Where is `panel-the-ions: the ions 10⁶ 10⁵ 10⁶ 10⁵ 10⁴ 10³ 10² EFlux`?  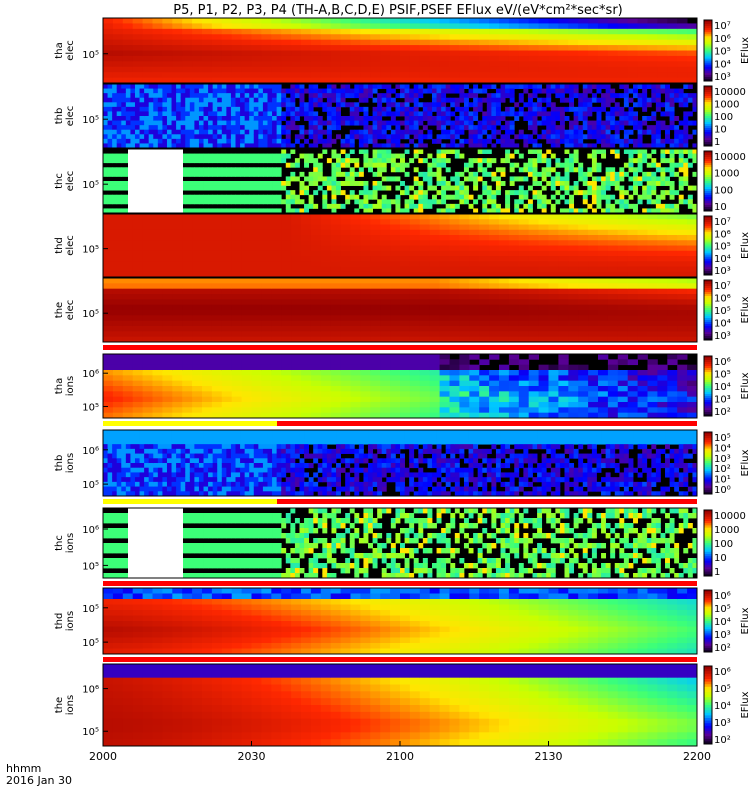
panel-the-ions: the ions 10⁶ 10⁵ 10⁶ 10⁵ 10⁴ 10³ 10² EFlux is located at coordinates (402, 705).